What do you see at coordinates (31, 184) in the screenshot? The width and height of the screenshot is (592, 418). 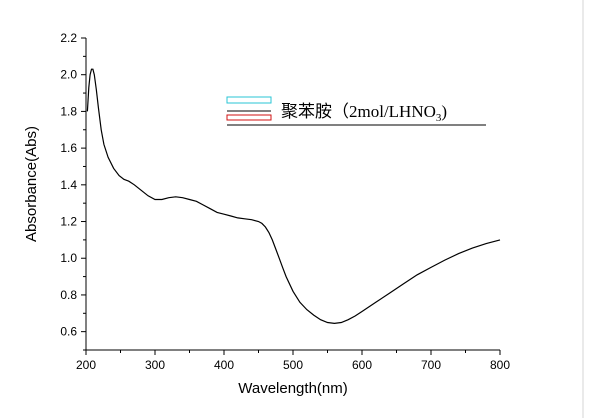 I see `y-axis-title: Absorbance(Abs)` at bounding box center [31, 184].